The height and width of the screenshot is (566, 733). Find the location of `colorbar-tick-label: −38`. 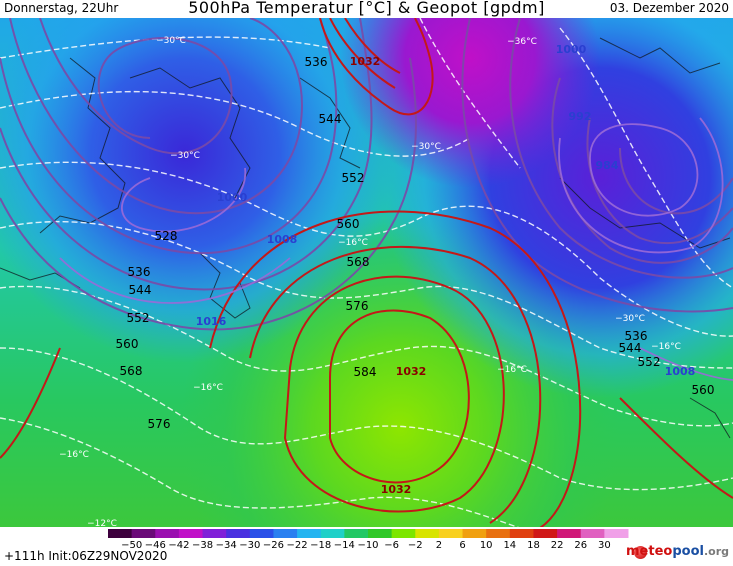

colorbar-tick-label: −38 is located at coordinates (202, 545).